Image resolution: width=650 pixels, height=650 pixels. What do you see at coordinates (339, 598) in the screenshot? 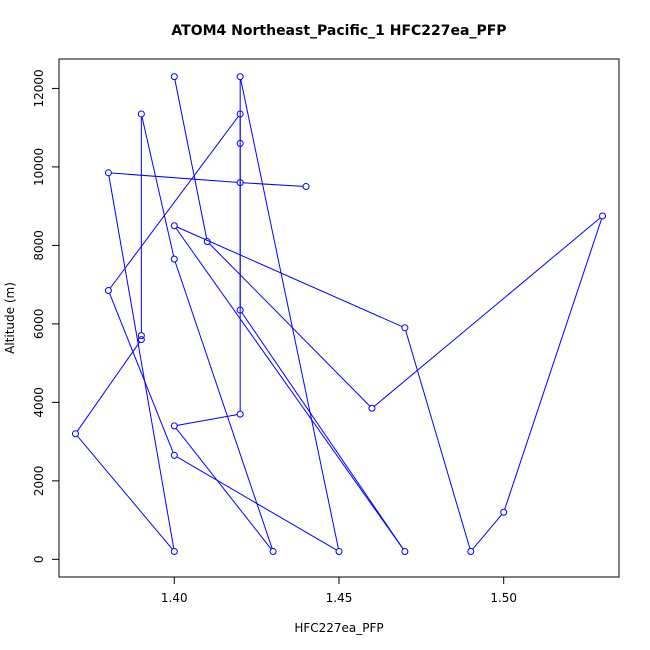
I see `x-tick-label: 1.45` at bounding box center [339, 598].